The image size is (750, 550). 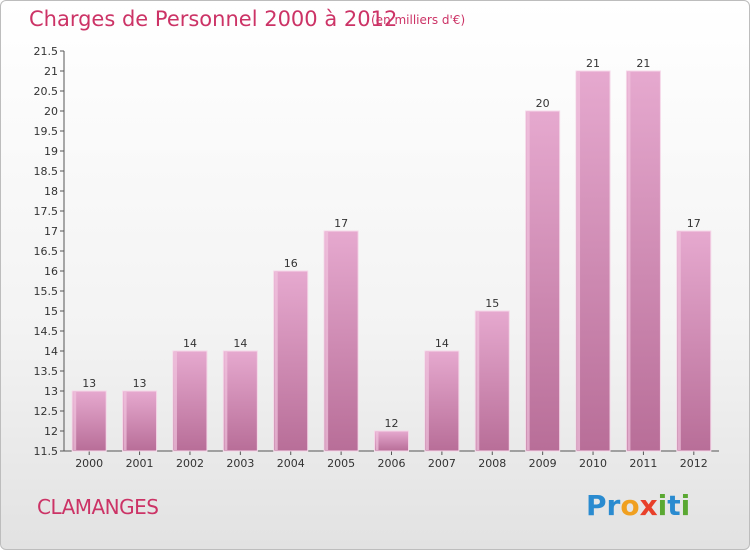 I want to click on y-tick-label: 11.5, so click(x=46, y=451).